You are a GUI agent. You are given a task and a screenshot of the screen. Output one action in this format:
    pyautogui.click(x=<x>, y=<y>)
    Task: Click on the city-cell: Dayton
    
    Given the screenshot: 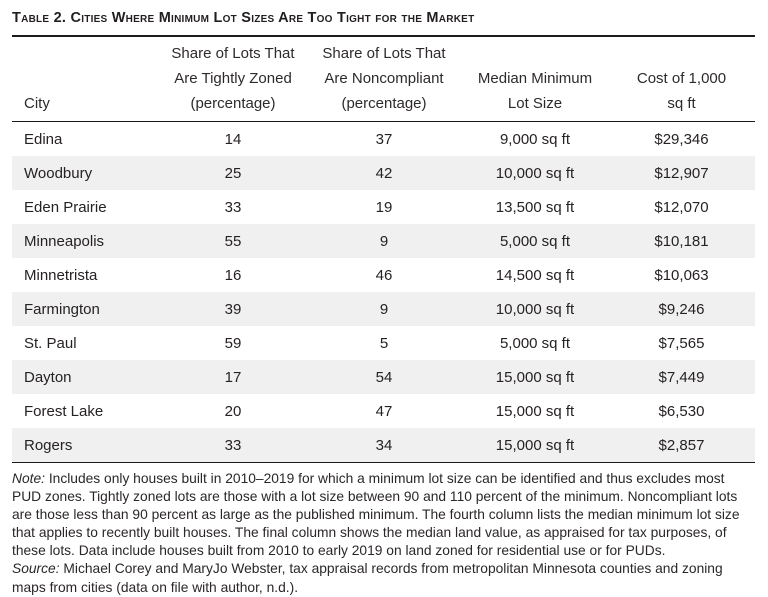 What is the action you would take?
    pyautogui.click(x=48, y=377)
    